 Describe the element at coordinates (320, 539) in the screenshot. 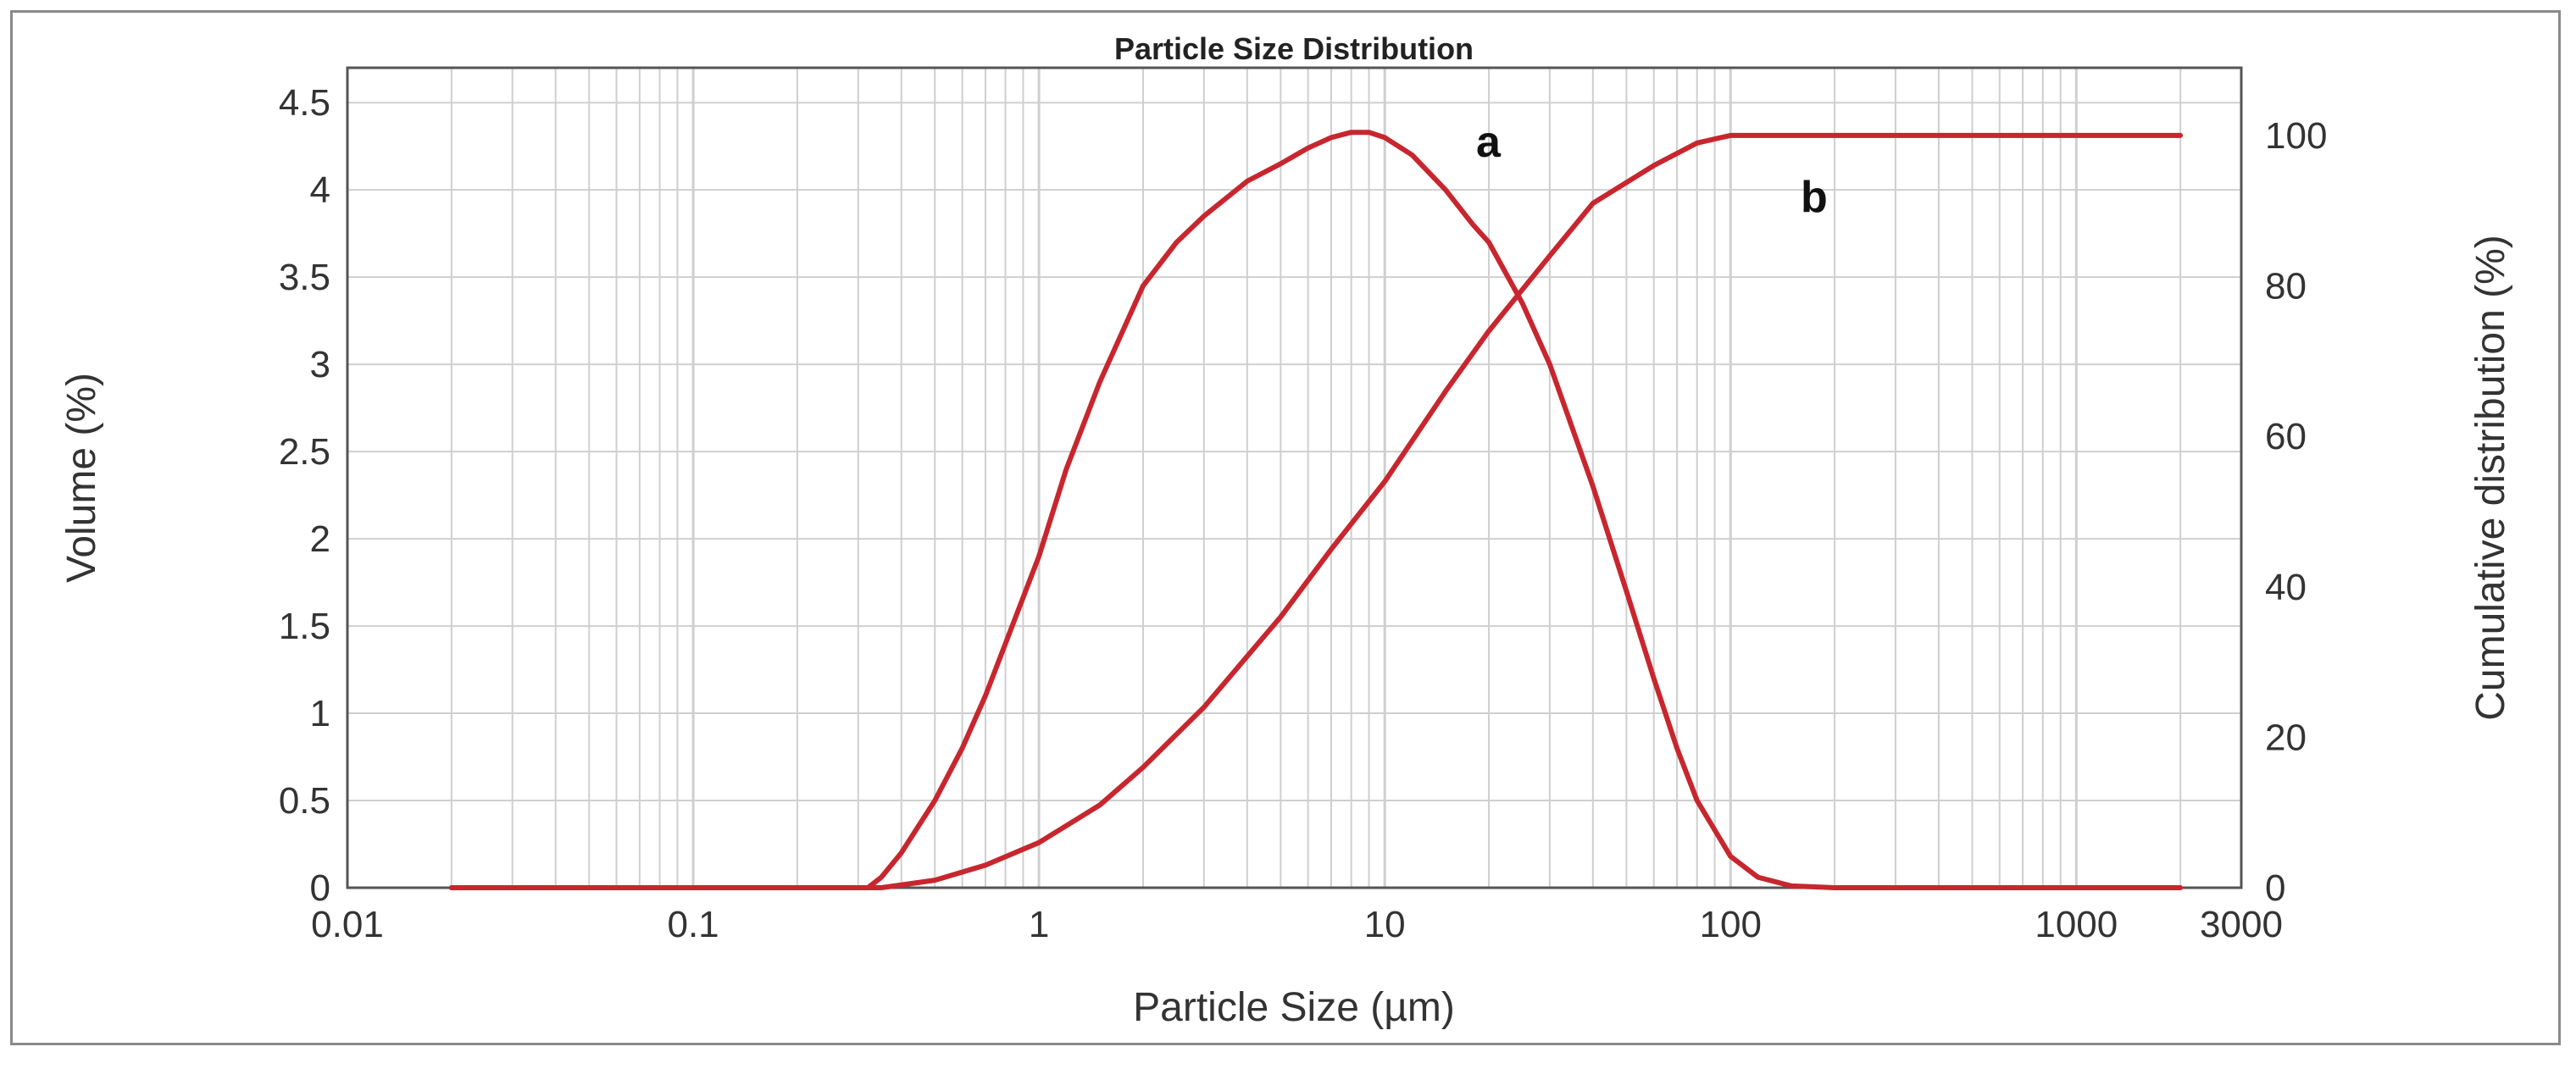

I see `y-tick-label: 2` at that location.